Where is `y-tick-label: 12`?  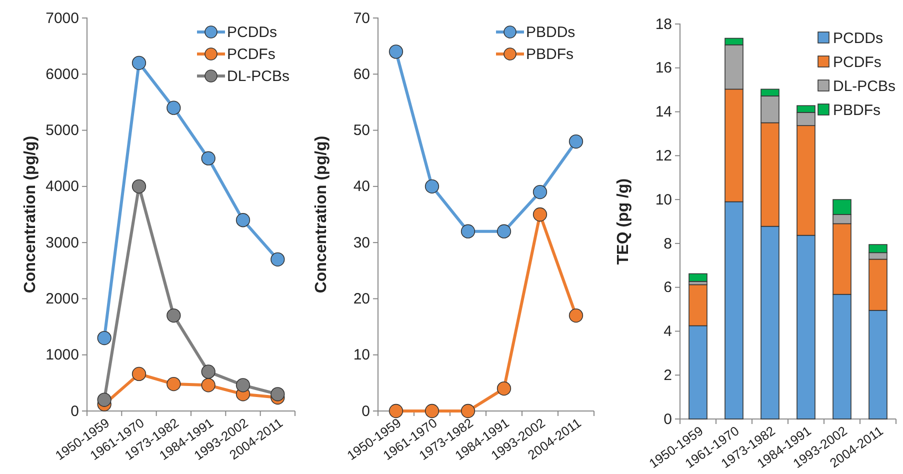
y-tick-label: 12 is located at coordinates (663, 155).